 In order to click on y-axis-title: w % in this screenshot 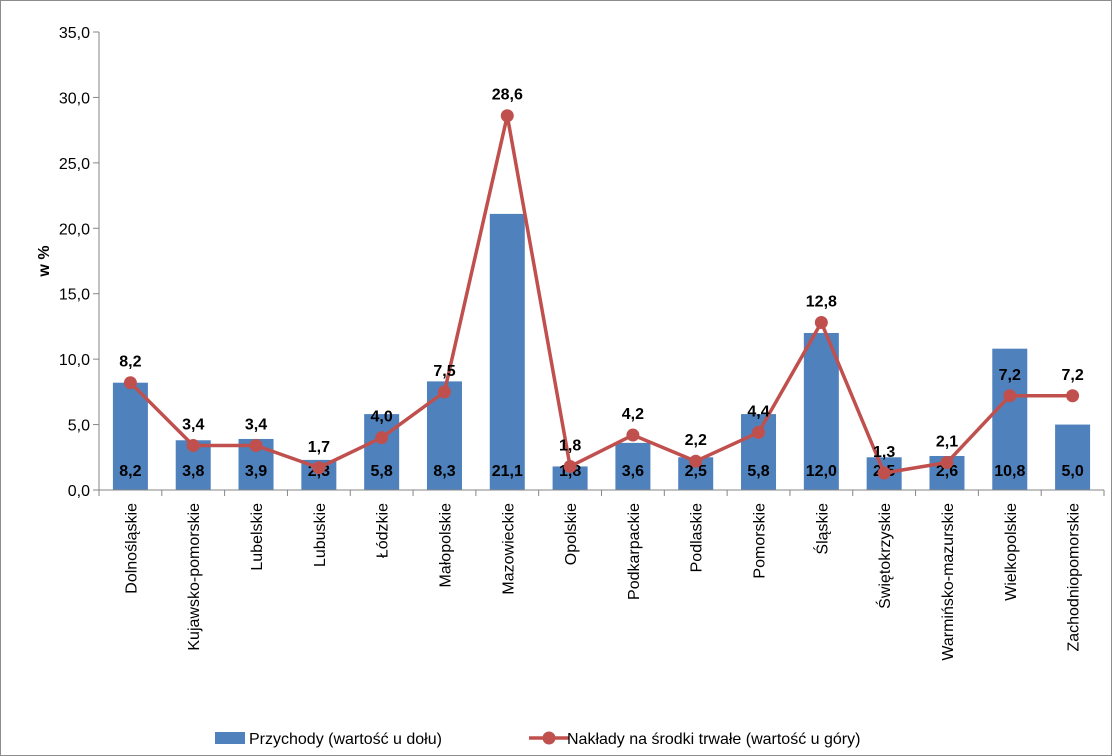, I will do `click(44, 261)`.